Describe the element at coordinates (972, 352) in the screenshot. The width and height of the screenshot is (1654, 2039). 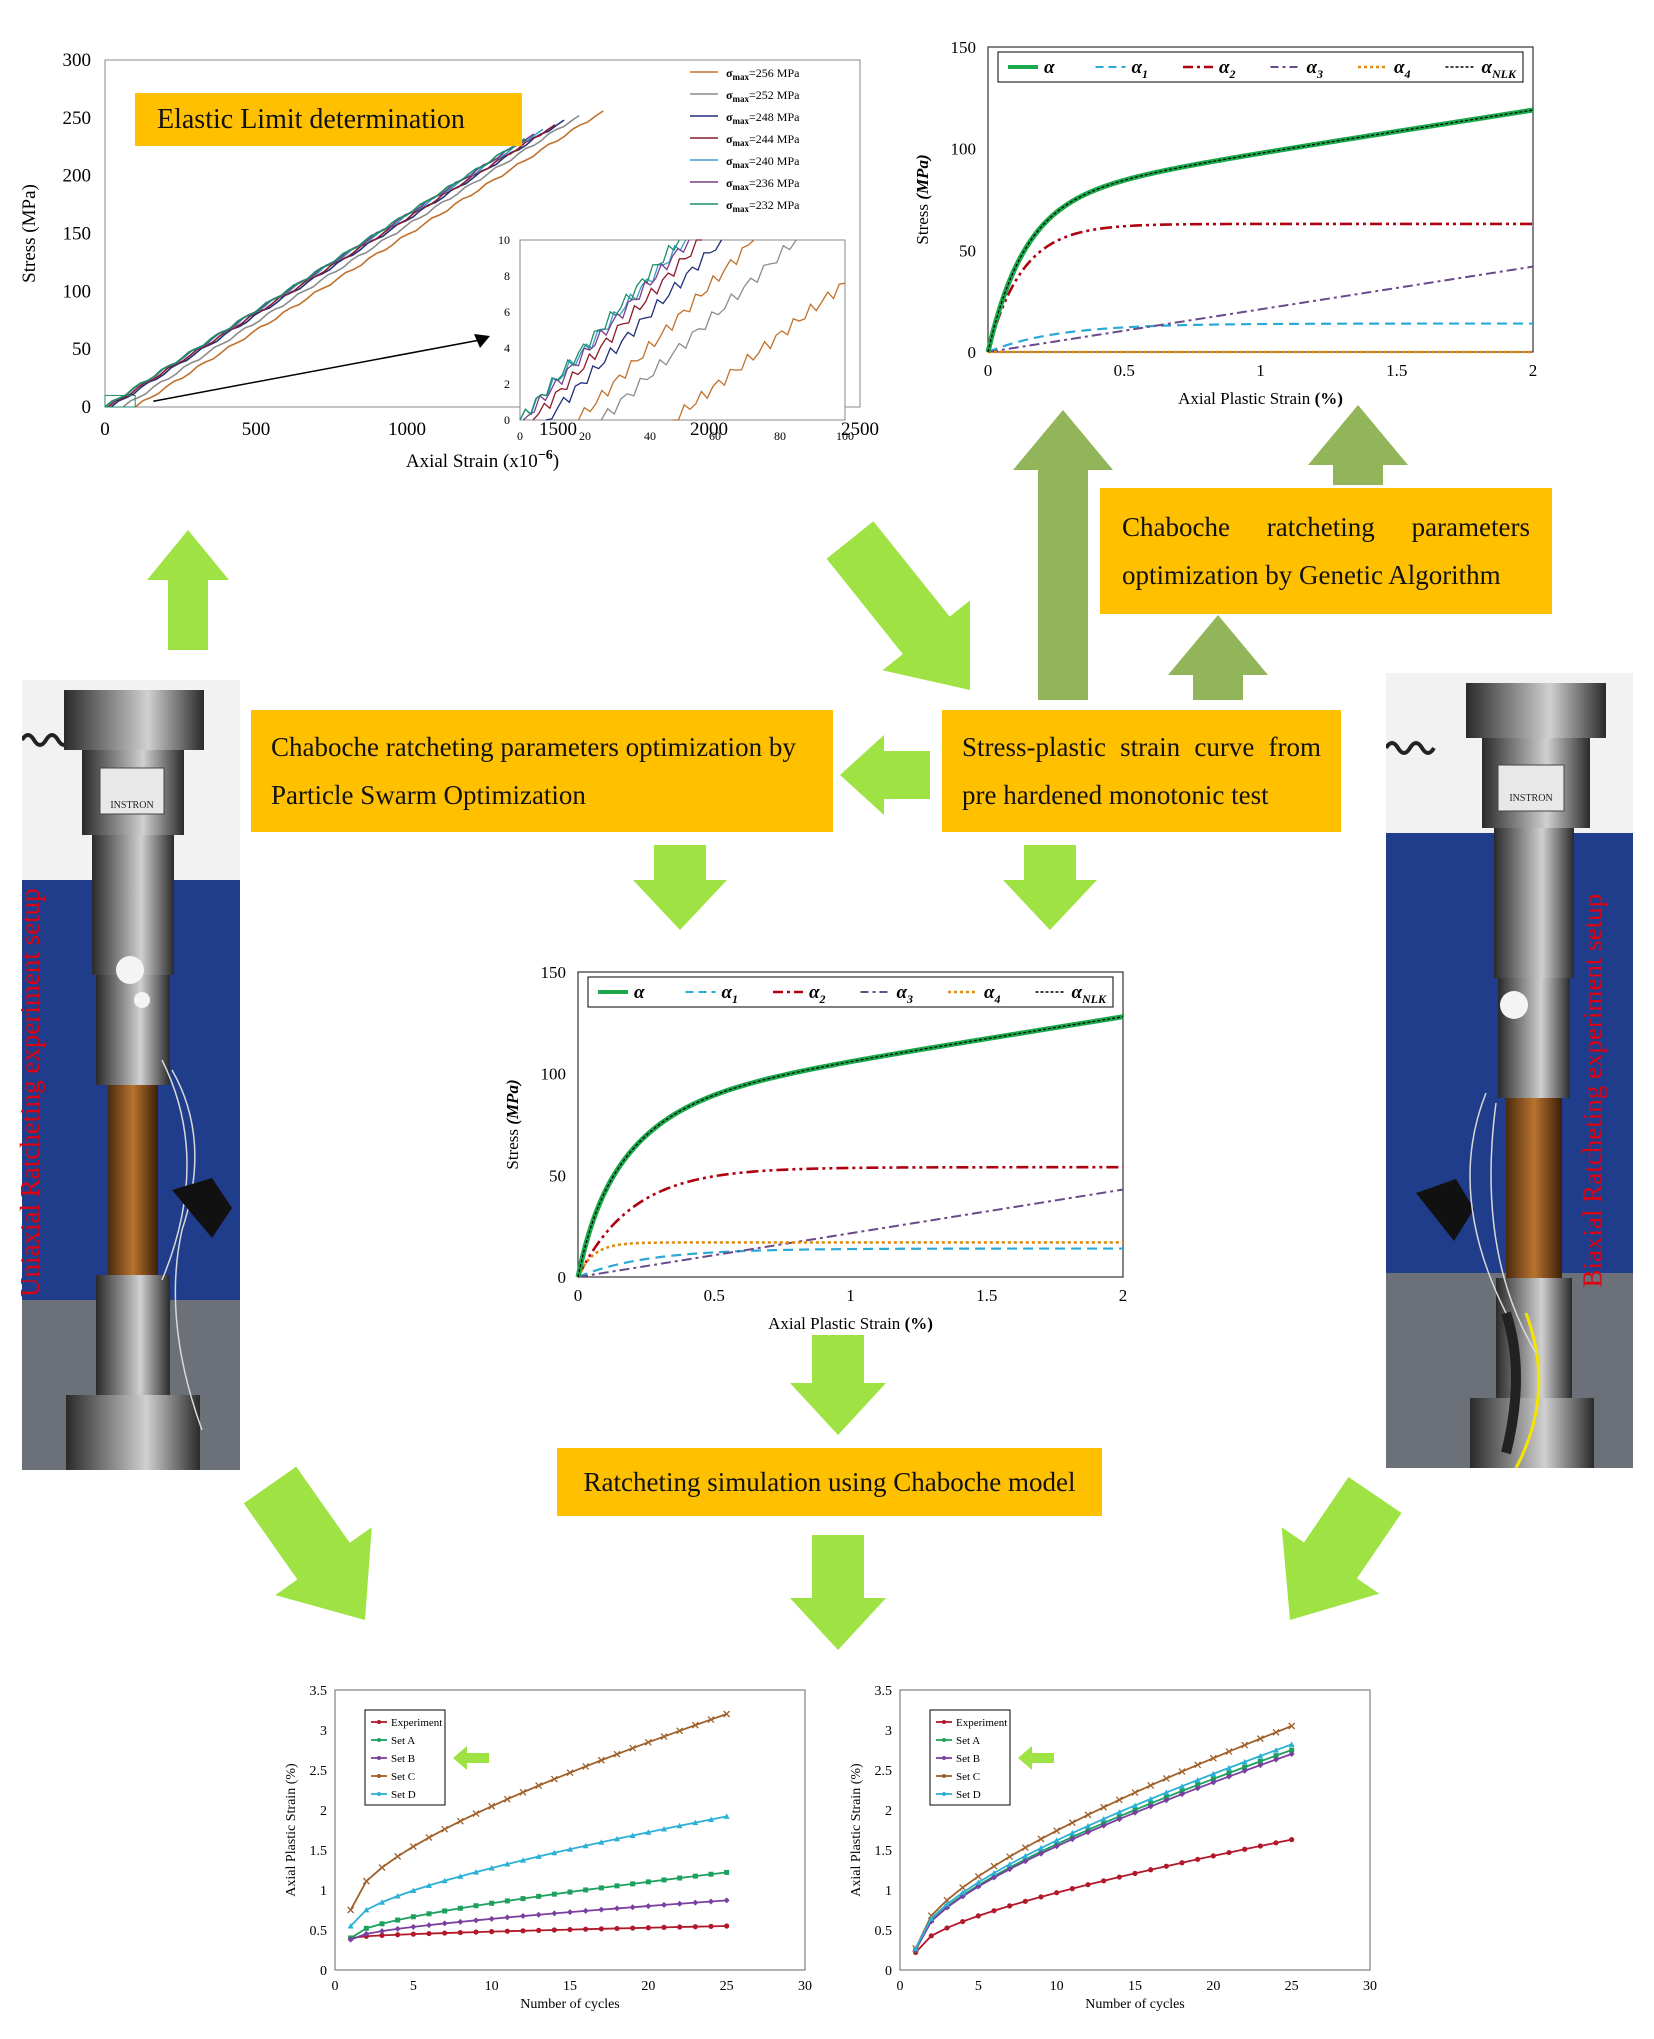
I see `y-tick-label: 0` at that location.